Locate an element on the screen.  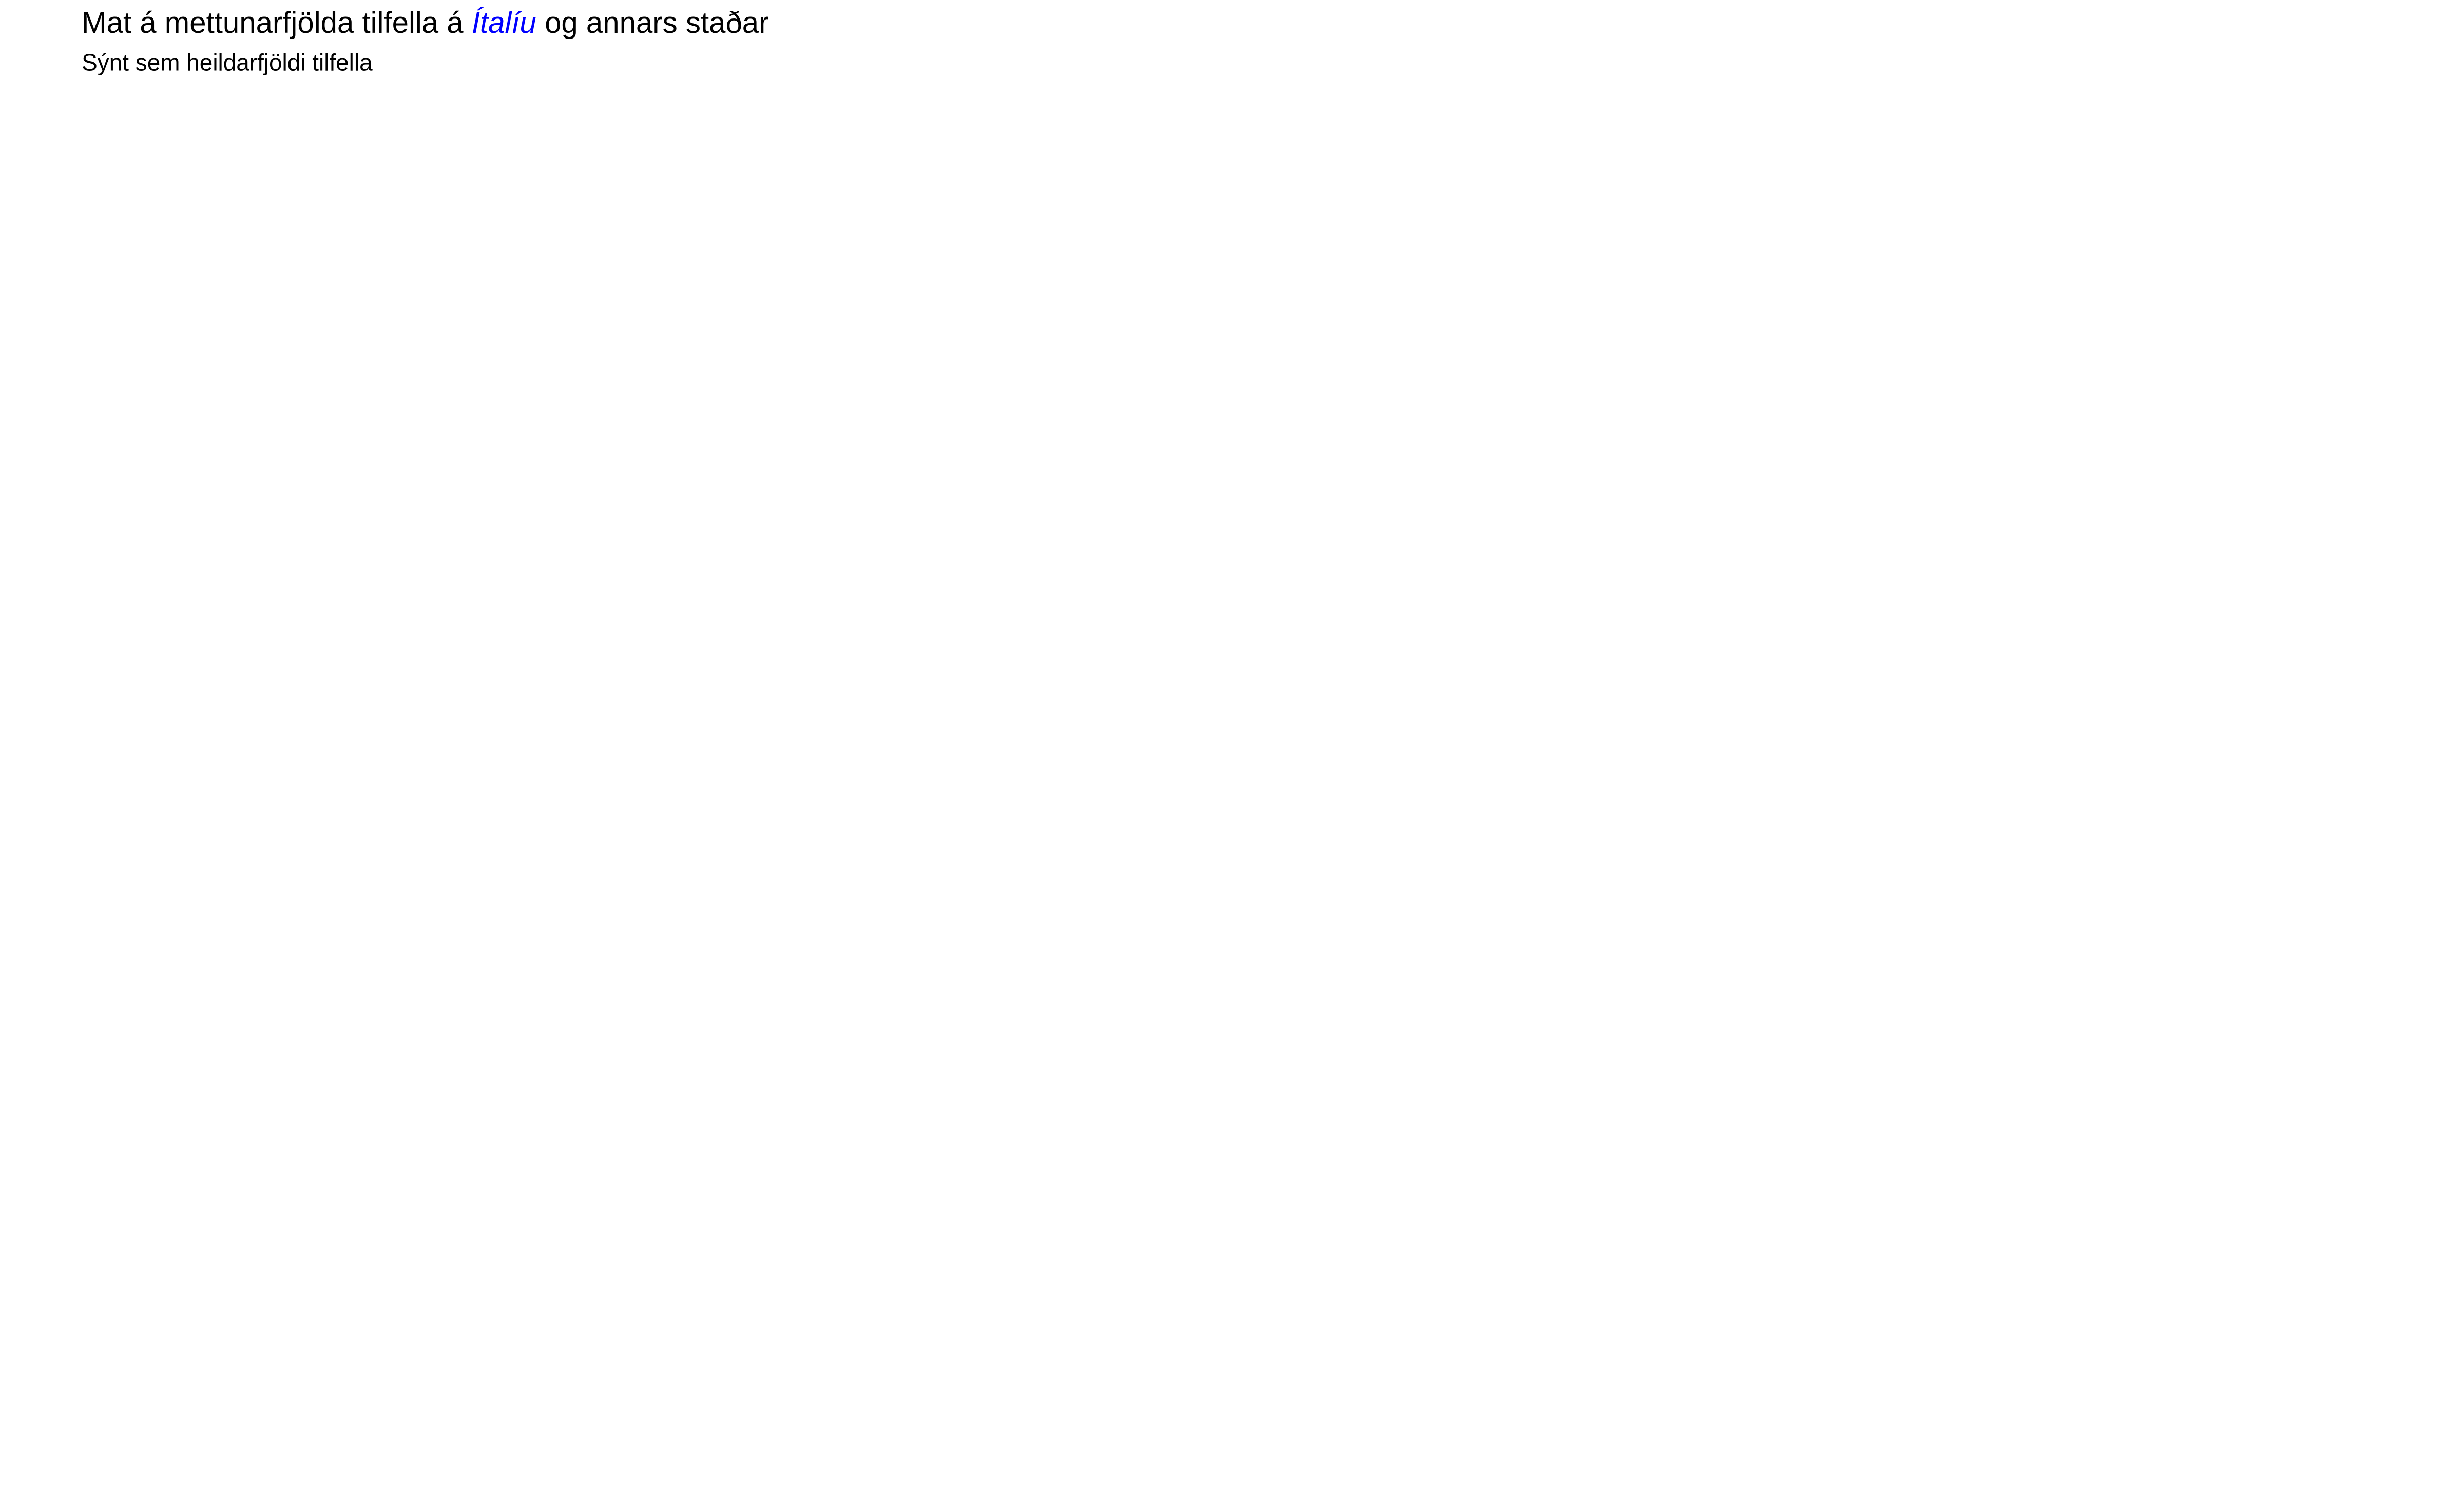
title-text: og annars staðar is located at coordinates (652, 23).